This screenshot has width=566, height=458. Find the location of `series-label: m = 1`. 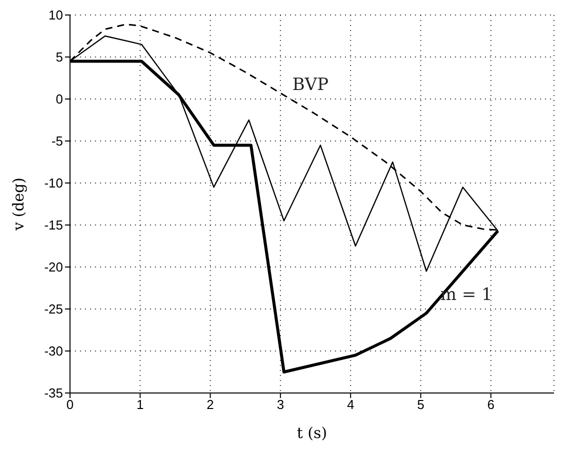

series-label: m = 1 is located at coordinates (466, 295).